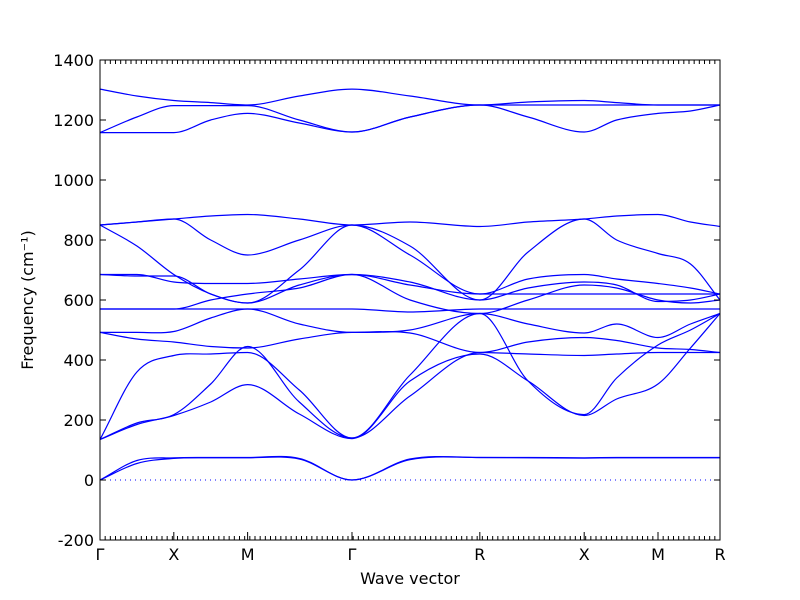  I want to click on y-tick-label: 600, so click(78, 300).